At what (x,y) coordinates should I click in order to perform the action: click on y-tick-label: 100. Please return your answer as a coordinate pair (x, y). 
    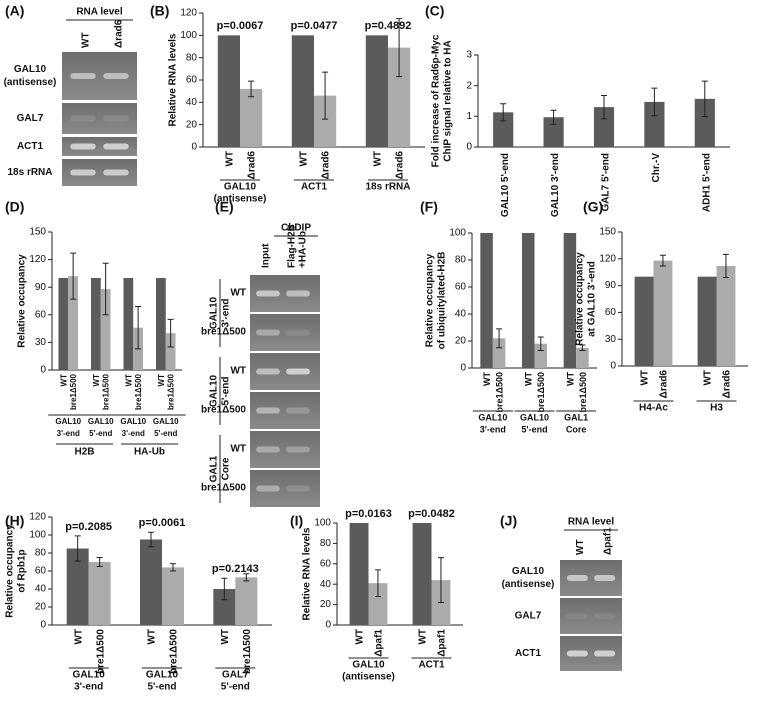
    Looking at the image, I should click on (37, 535).